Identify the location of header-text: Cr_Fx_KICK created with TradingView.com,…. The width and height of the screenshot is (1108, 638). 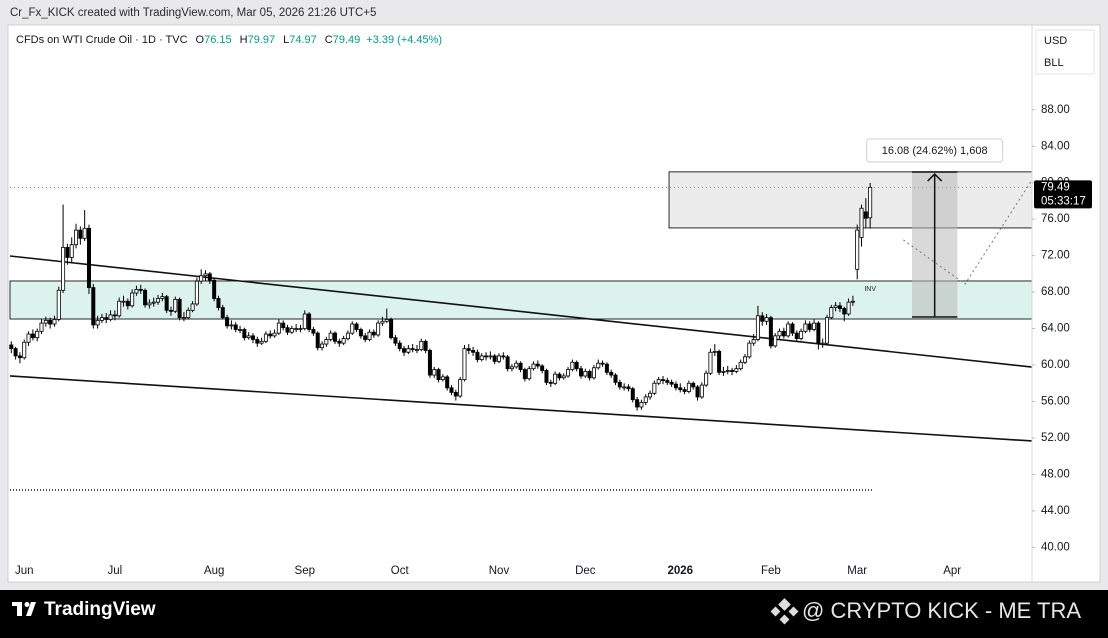
(193, 13).